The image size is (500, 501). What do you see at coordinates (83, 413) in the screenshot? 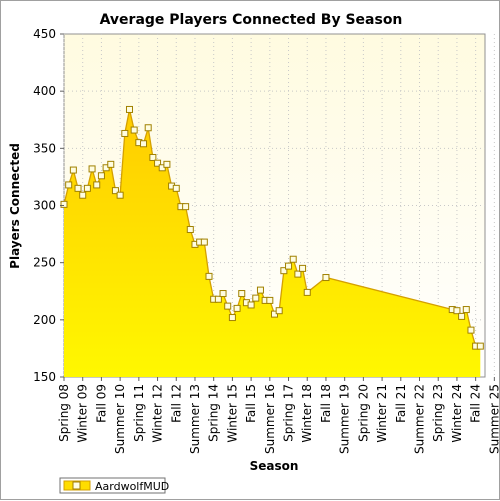
I see `x-tick-label: Winter 09` at bounding box center [83, 413].